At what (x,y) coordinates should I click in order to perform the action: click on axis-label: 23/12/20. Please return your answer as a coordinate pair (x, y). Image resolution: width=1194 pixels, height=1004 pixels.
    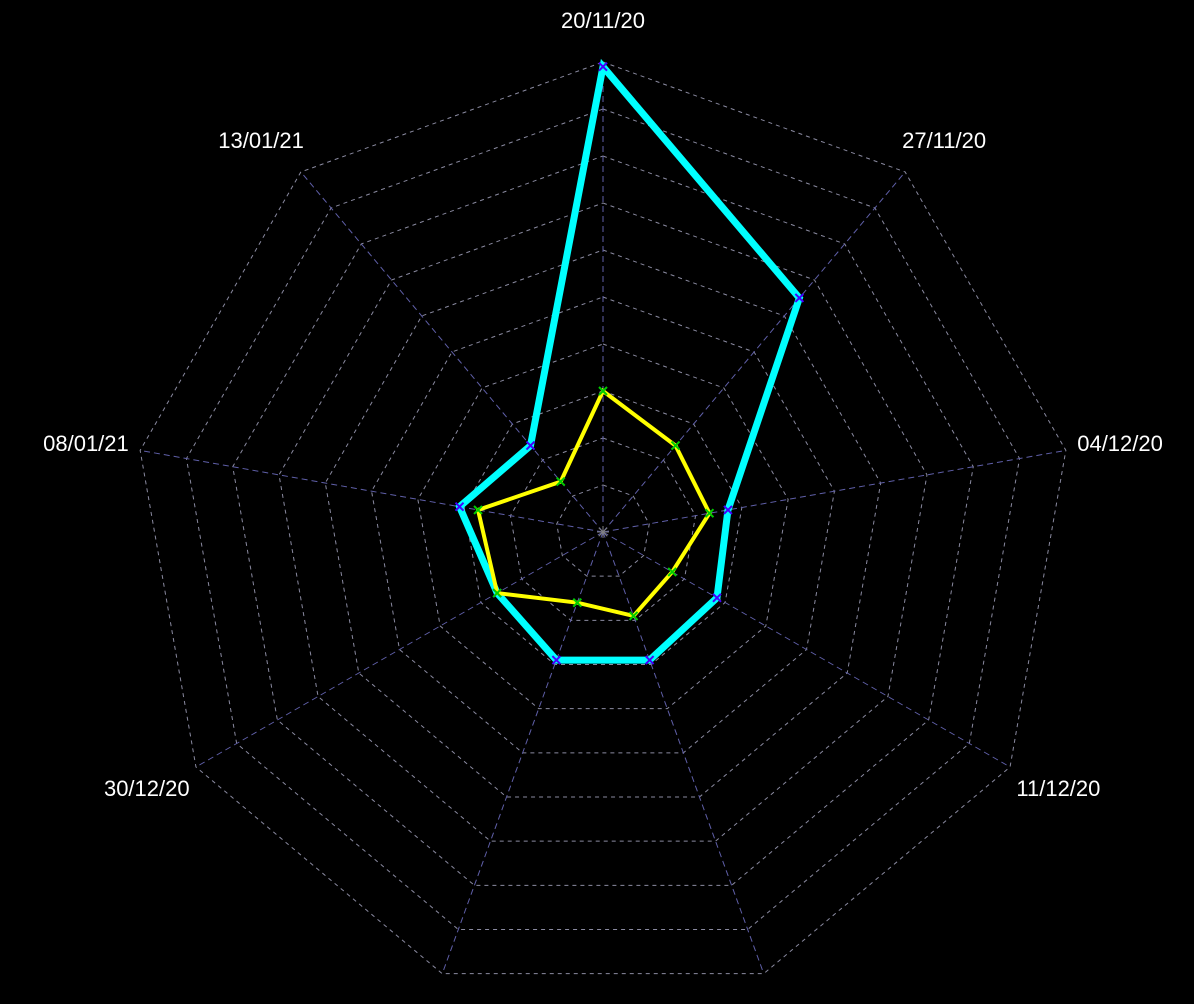
    Looking at the image, I should click on (415, 1002).